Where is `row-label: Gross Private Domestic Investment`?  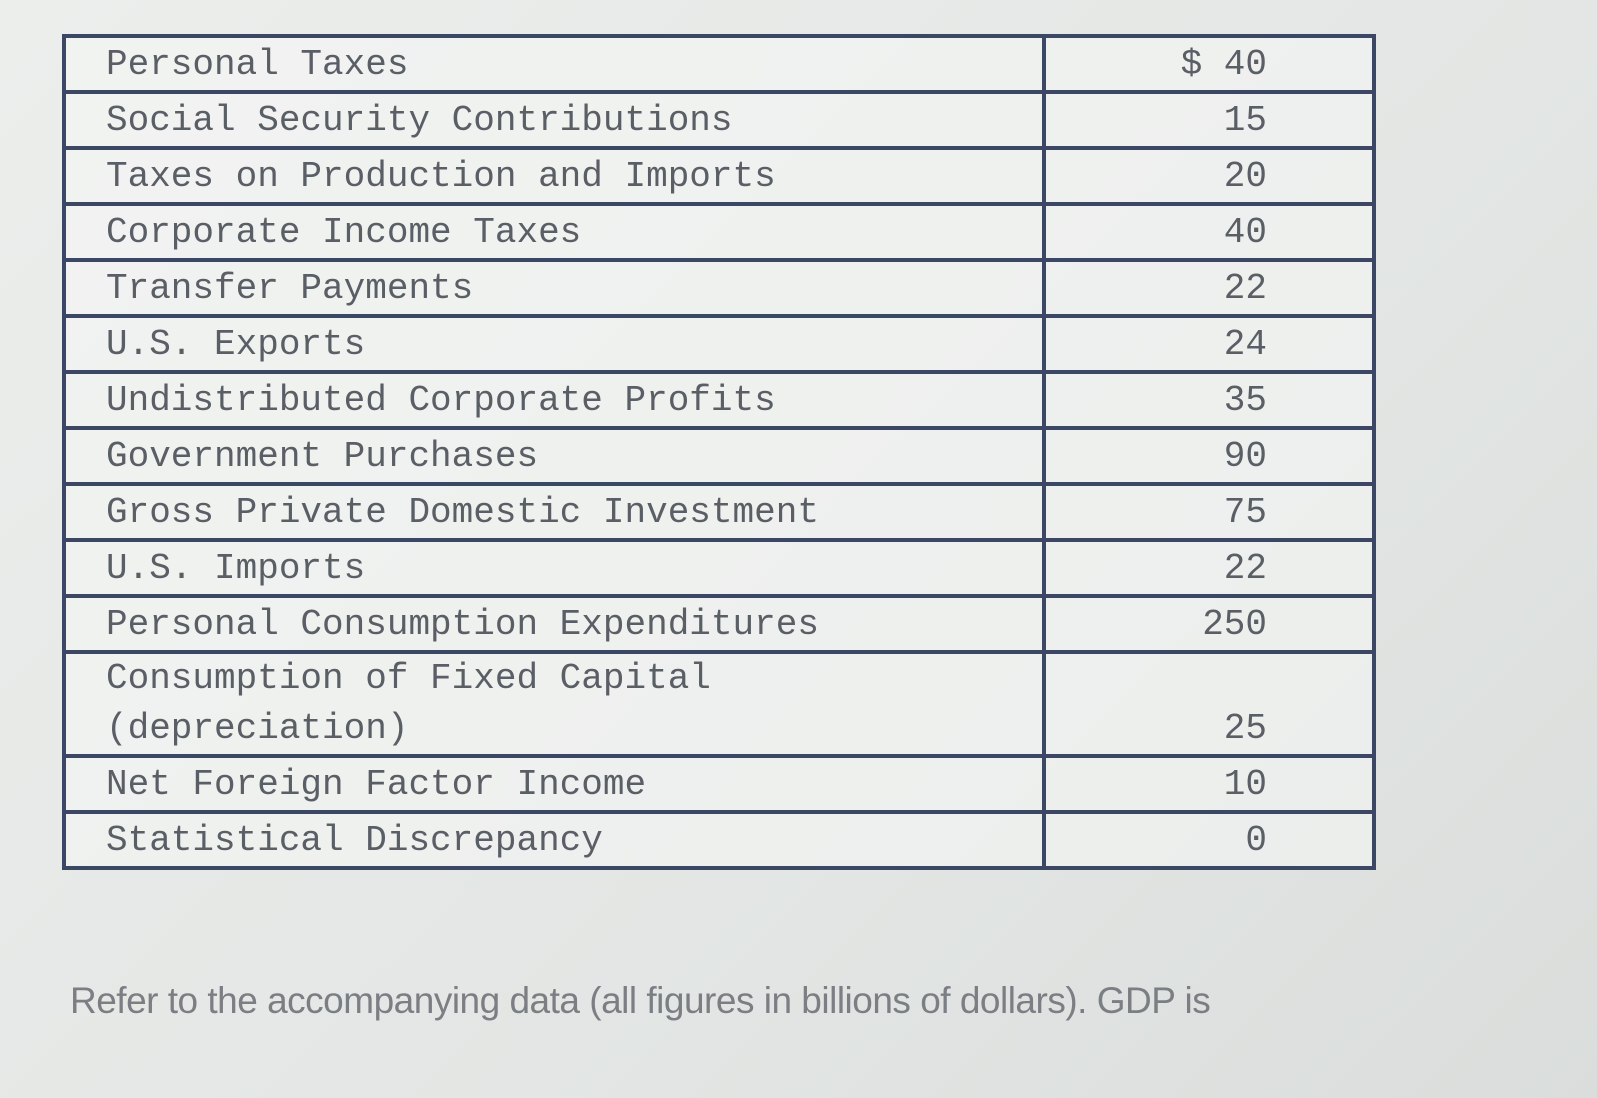
row-label: Gross Private Domestic Investment is located at coordinates (554, 512).